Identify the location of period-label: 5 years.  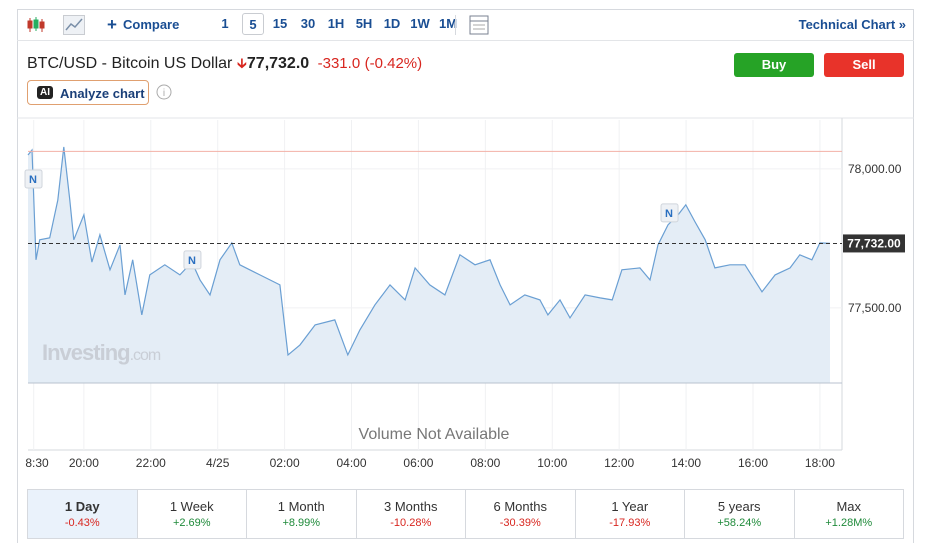
(739, 506).